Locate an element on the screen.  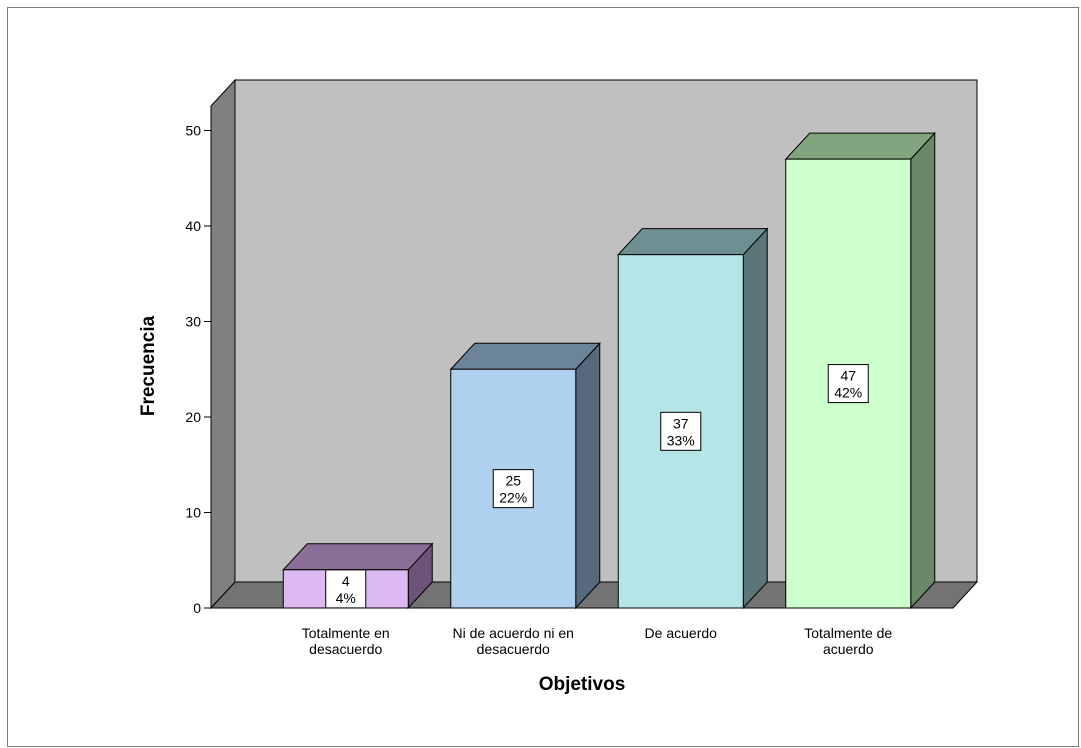
y-tick-label: 40 is located at coordinates (193, 226).